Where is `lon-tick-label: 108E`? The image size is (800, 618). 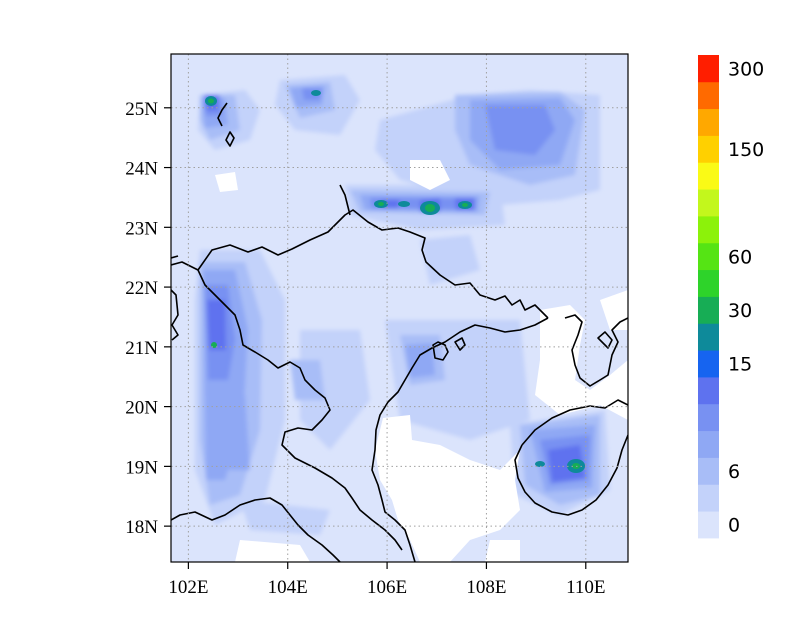 lon-tick-label: 108E is located at coordinates (486, 587).